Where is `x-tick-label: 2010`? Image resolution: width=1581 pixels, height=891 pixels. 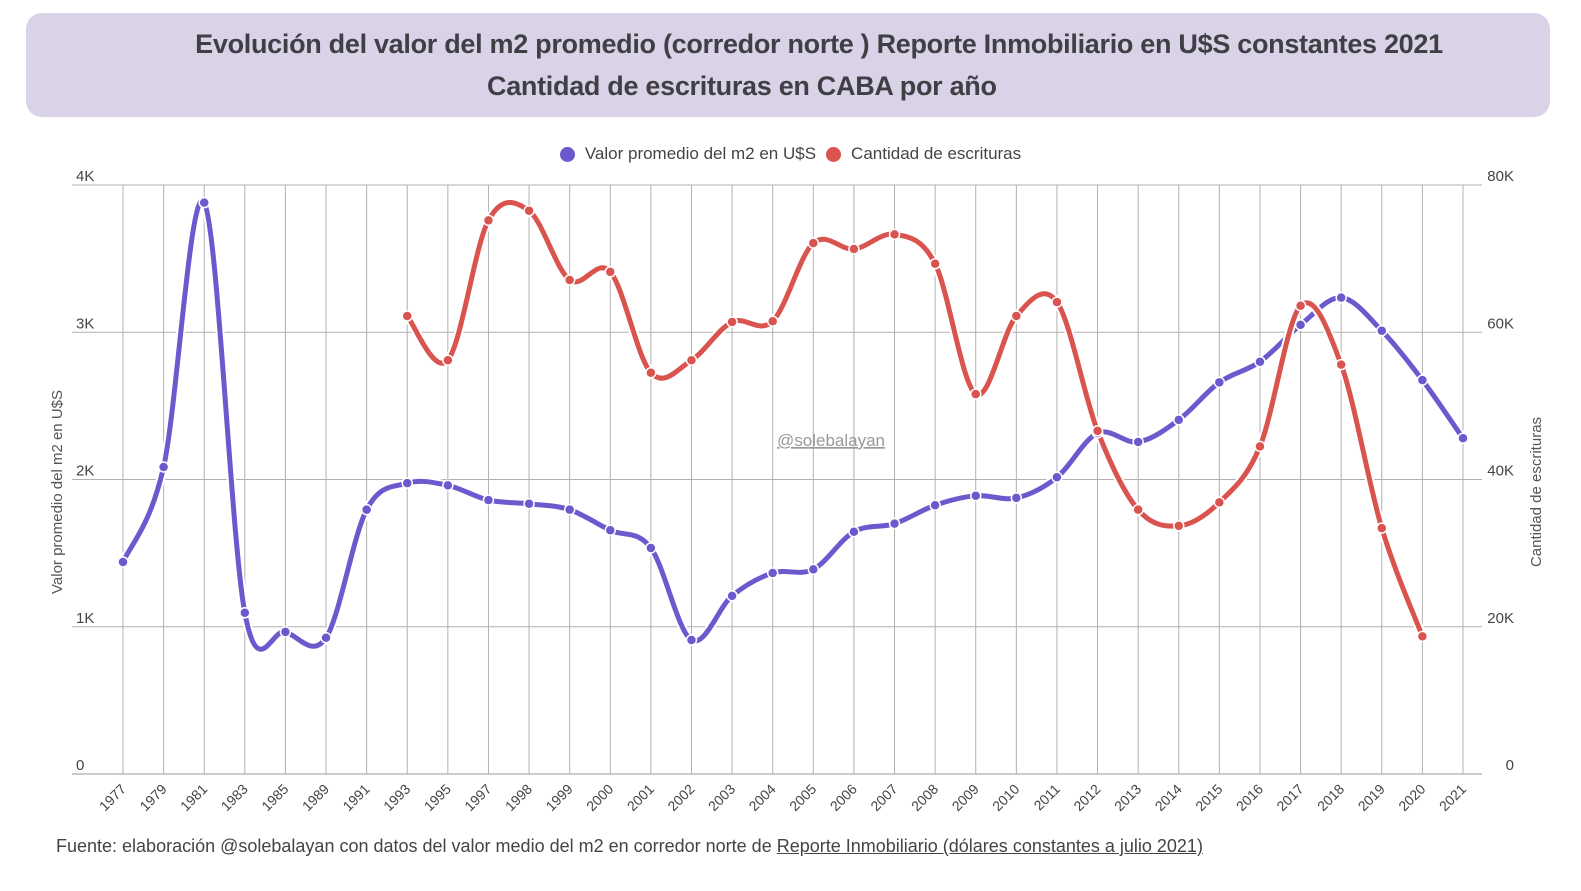
x-tick-label: 2010 is located at coordinates (1005, 797).